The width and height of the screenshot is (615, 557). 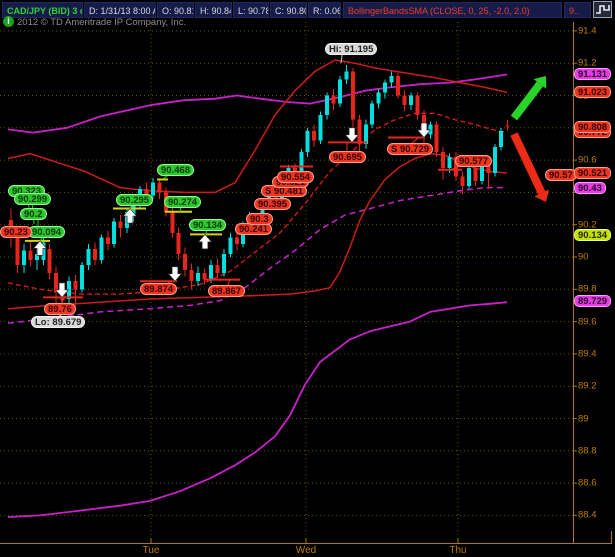 What do you see at coordinates (208, 225) in the screenshot?
I see `buy-order-bubble: 90.134` at bounding box center [208, 225].